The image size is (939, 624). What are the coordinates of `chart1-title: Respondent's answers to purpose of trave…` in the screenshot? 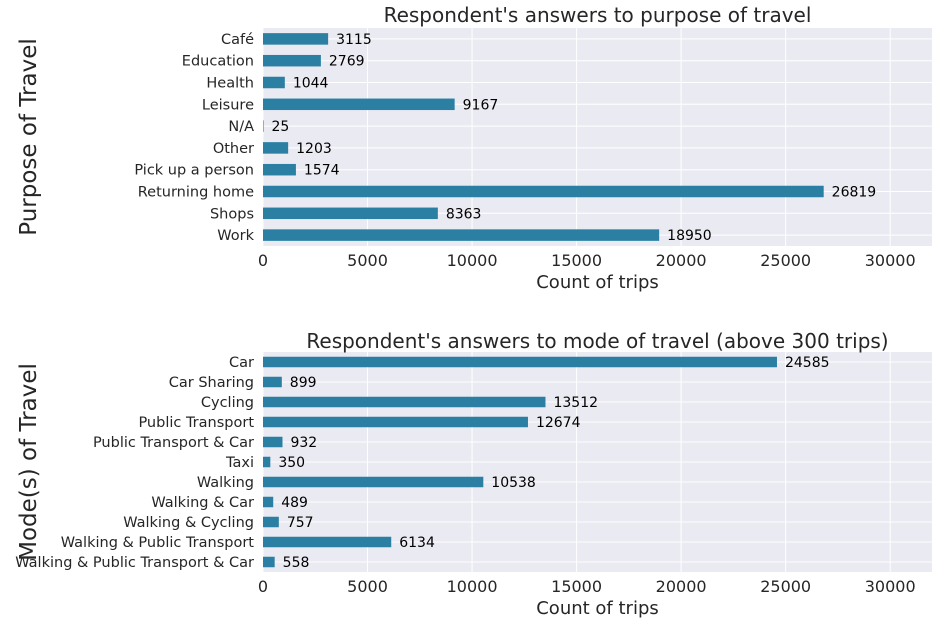 It's located at (598, 15).